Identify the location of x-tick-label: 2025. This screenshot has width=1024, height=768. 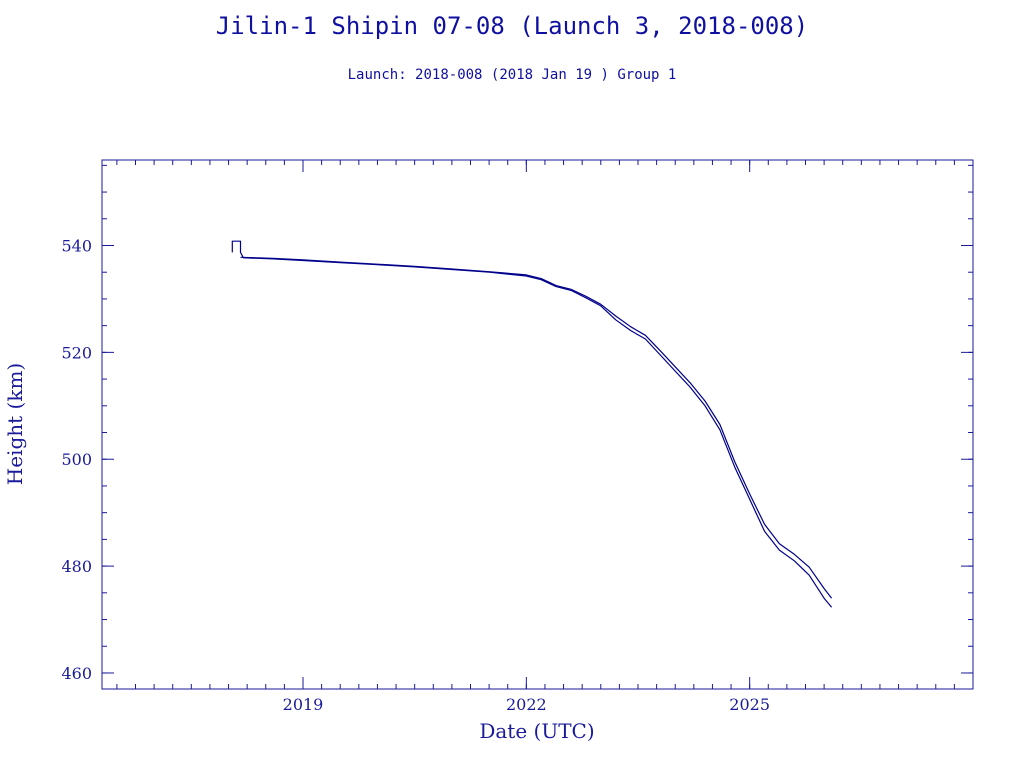
(749, 704).